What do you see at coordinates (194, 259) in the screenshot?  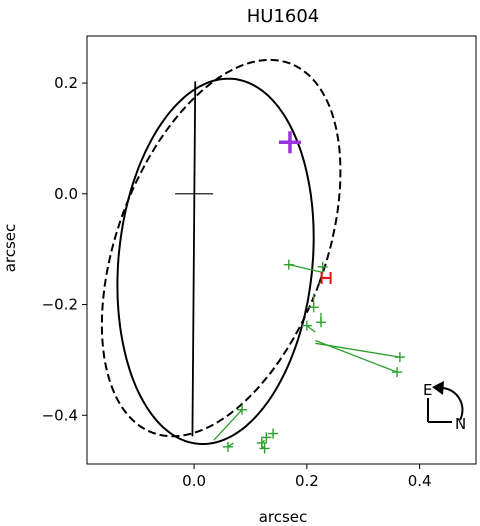 I see `line-of-nodes` at bounding box center [194, 259].